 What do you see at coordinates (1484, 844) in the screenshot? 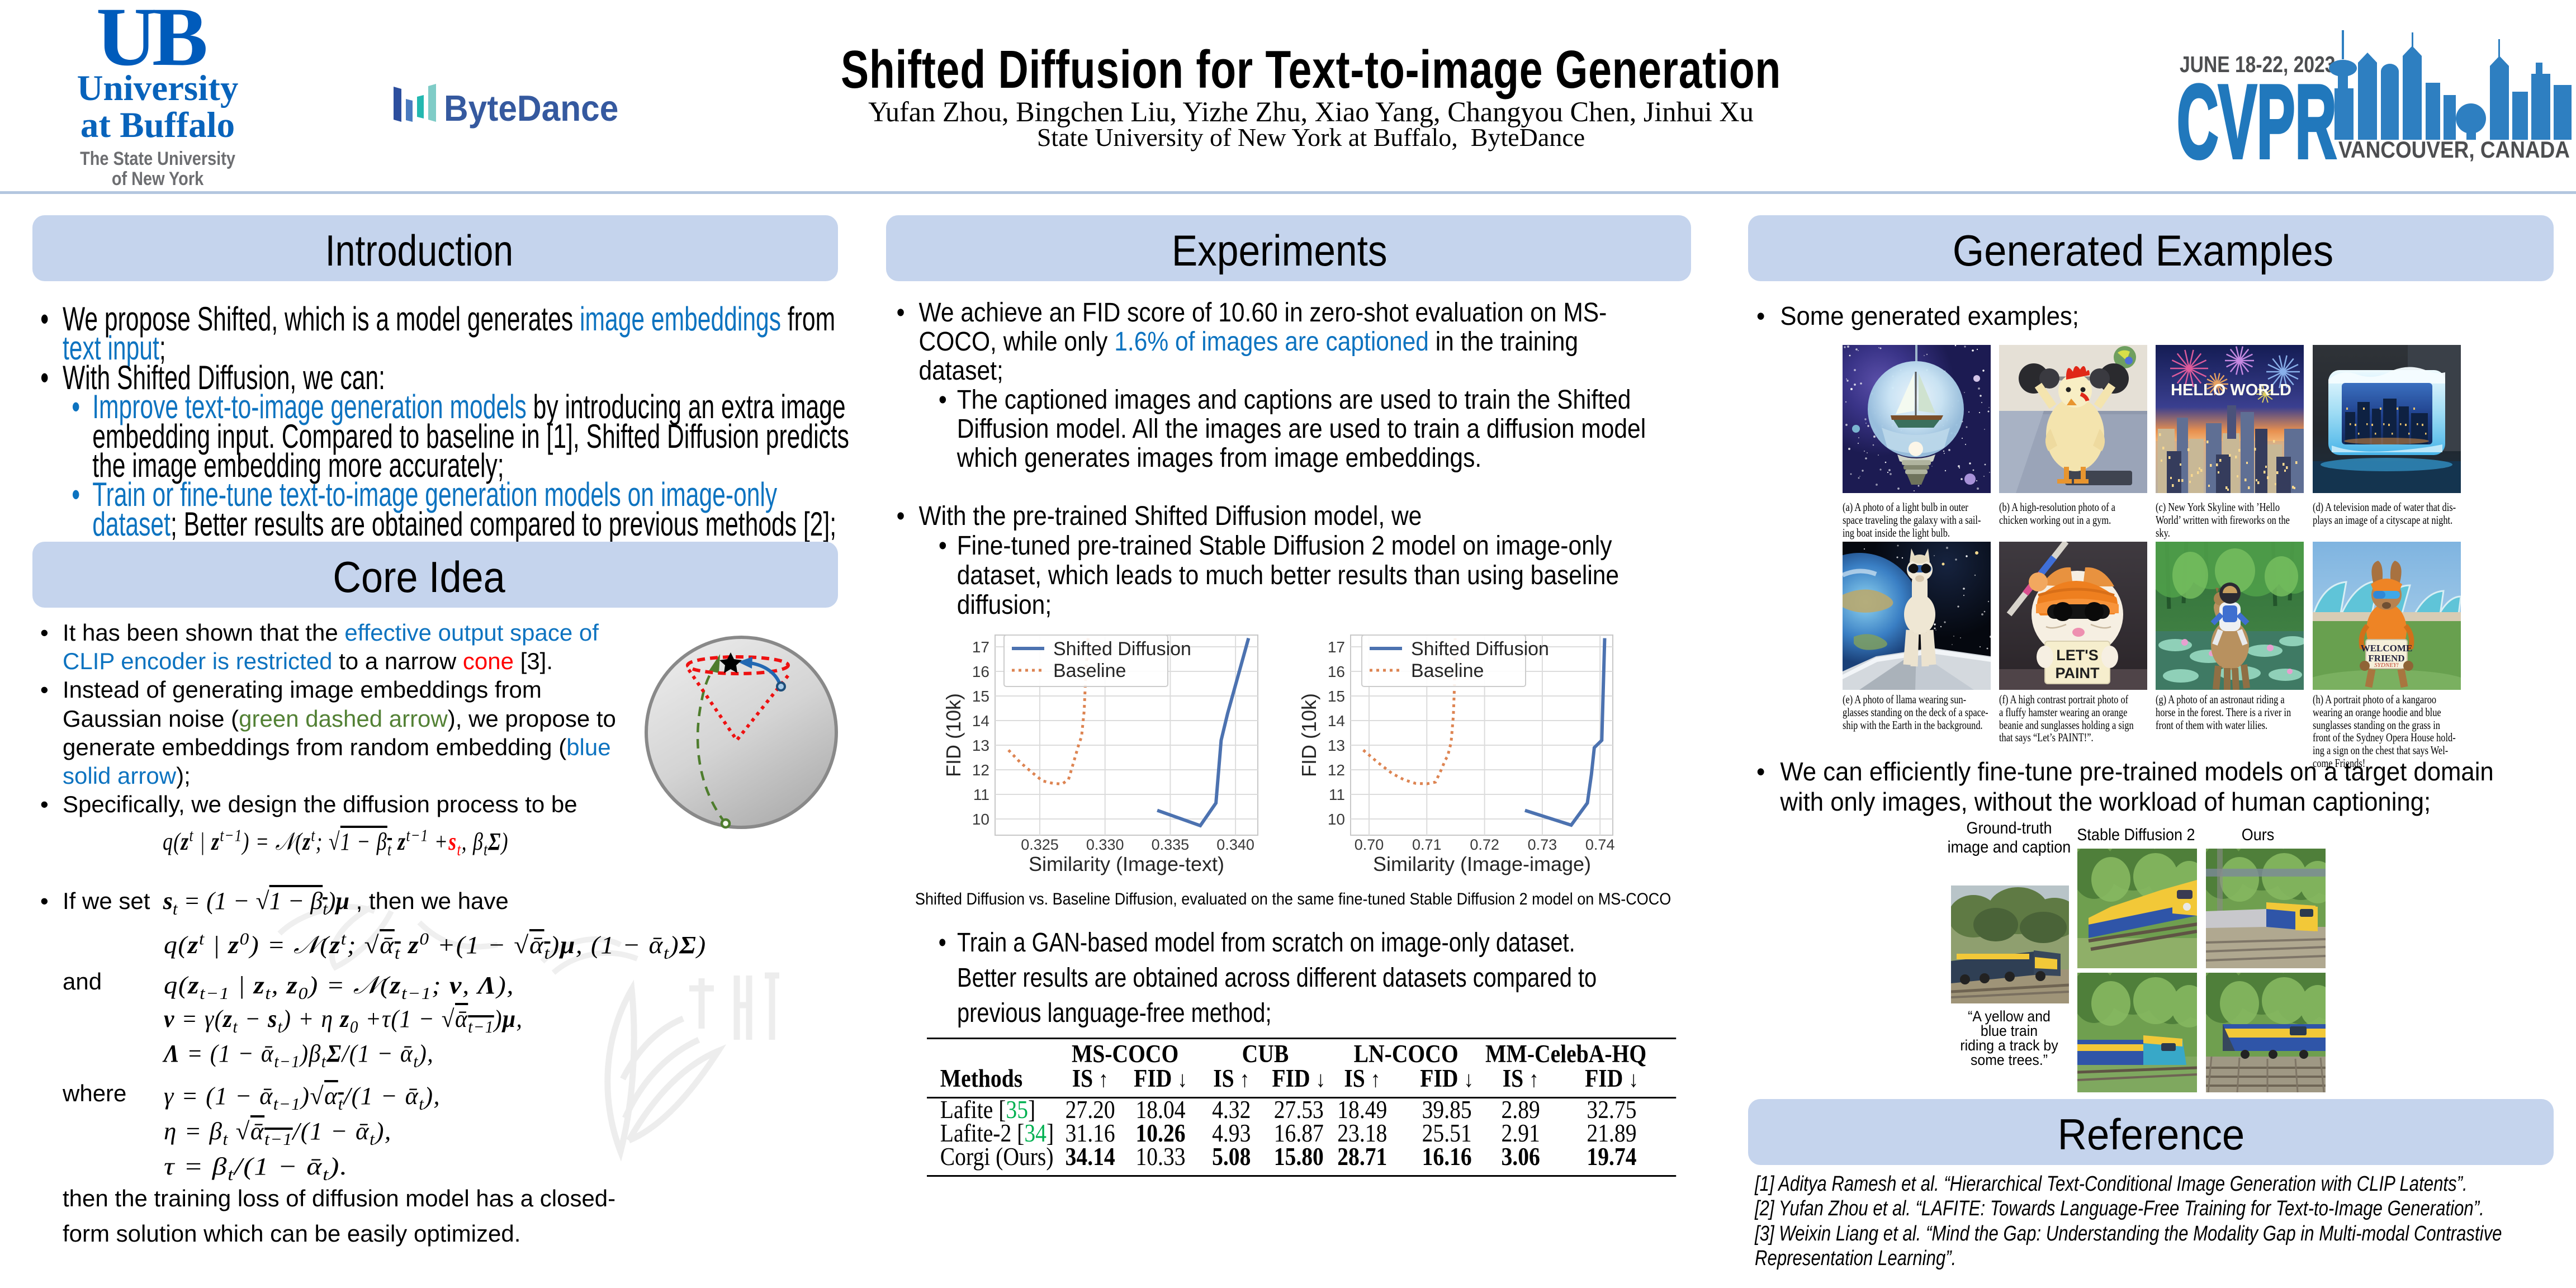
I see `svg-text: 0.72` at bounding box center [1484, 844].